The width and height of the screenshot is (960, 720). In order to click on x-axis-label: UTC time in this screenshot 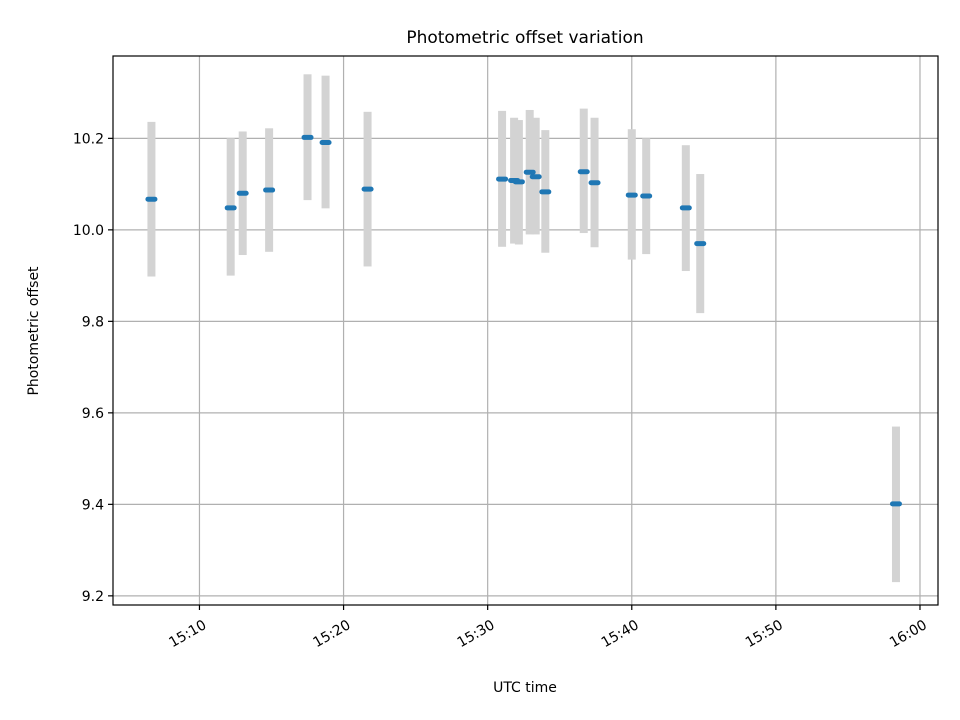, I will do `click(525, 688)`.